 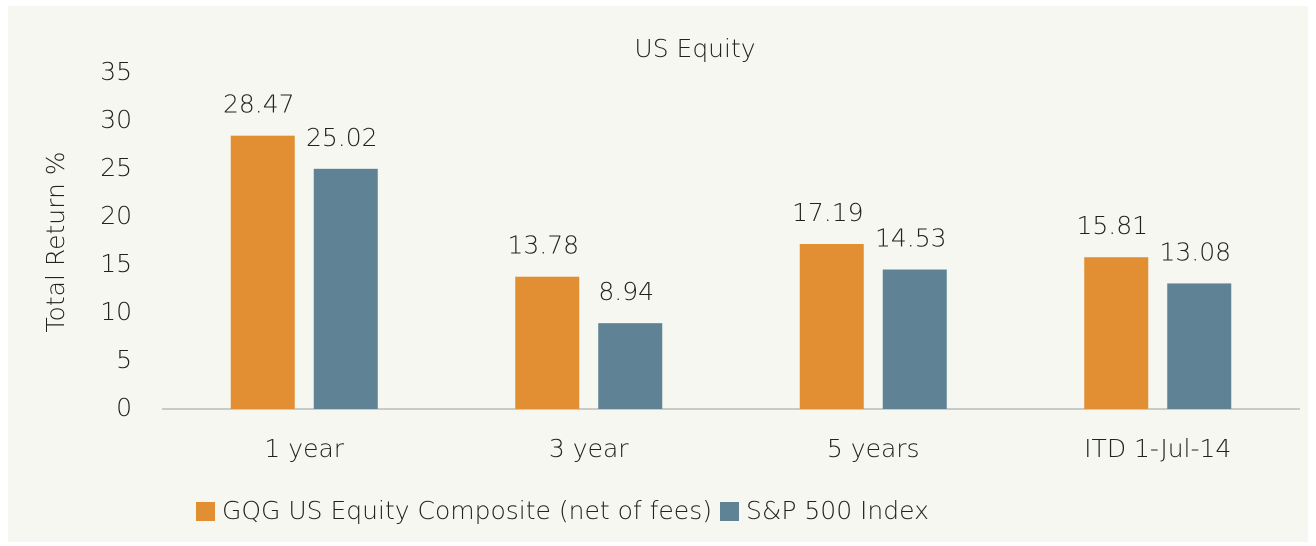 What do you see at coordinates (55, 242) in the screenshot?
I see `y-axis-label: Total Return %` at bounding box center [55, 242].